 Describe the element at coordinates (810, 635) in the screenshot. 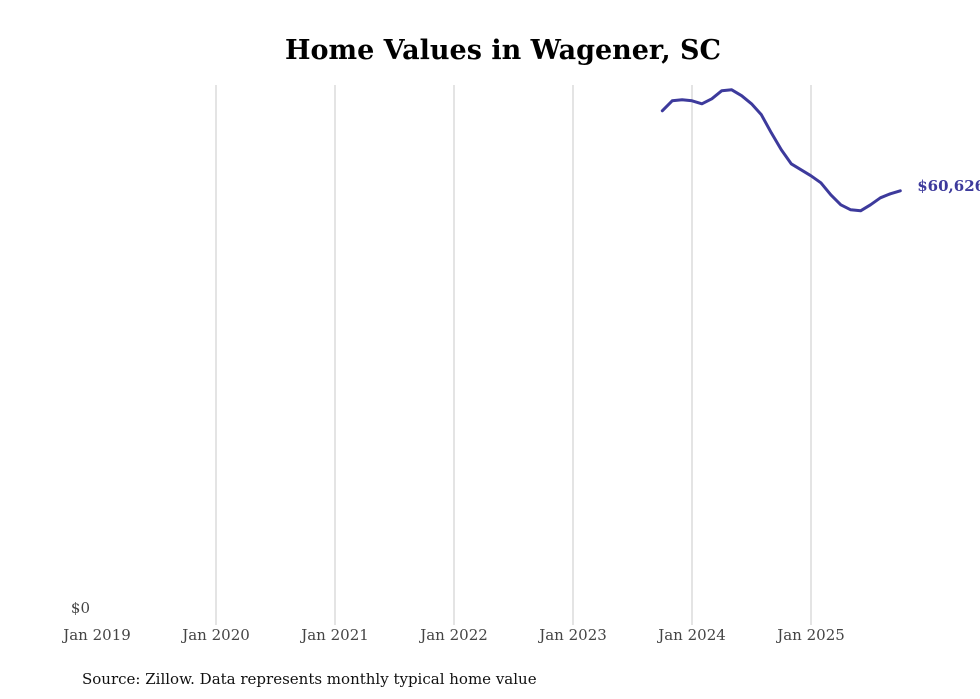

I see `x-tick-label: Jan 2025` at that location.